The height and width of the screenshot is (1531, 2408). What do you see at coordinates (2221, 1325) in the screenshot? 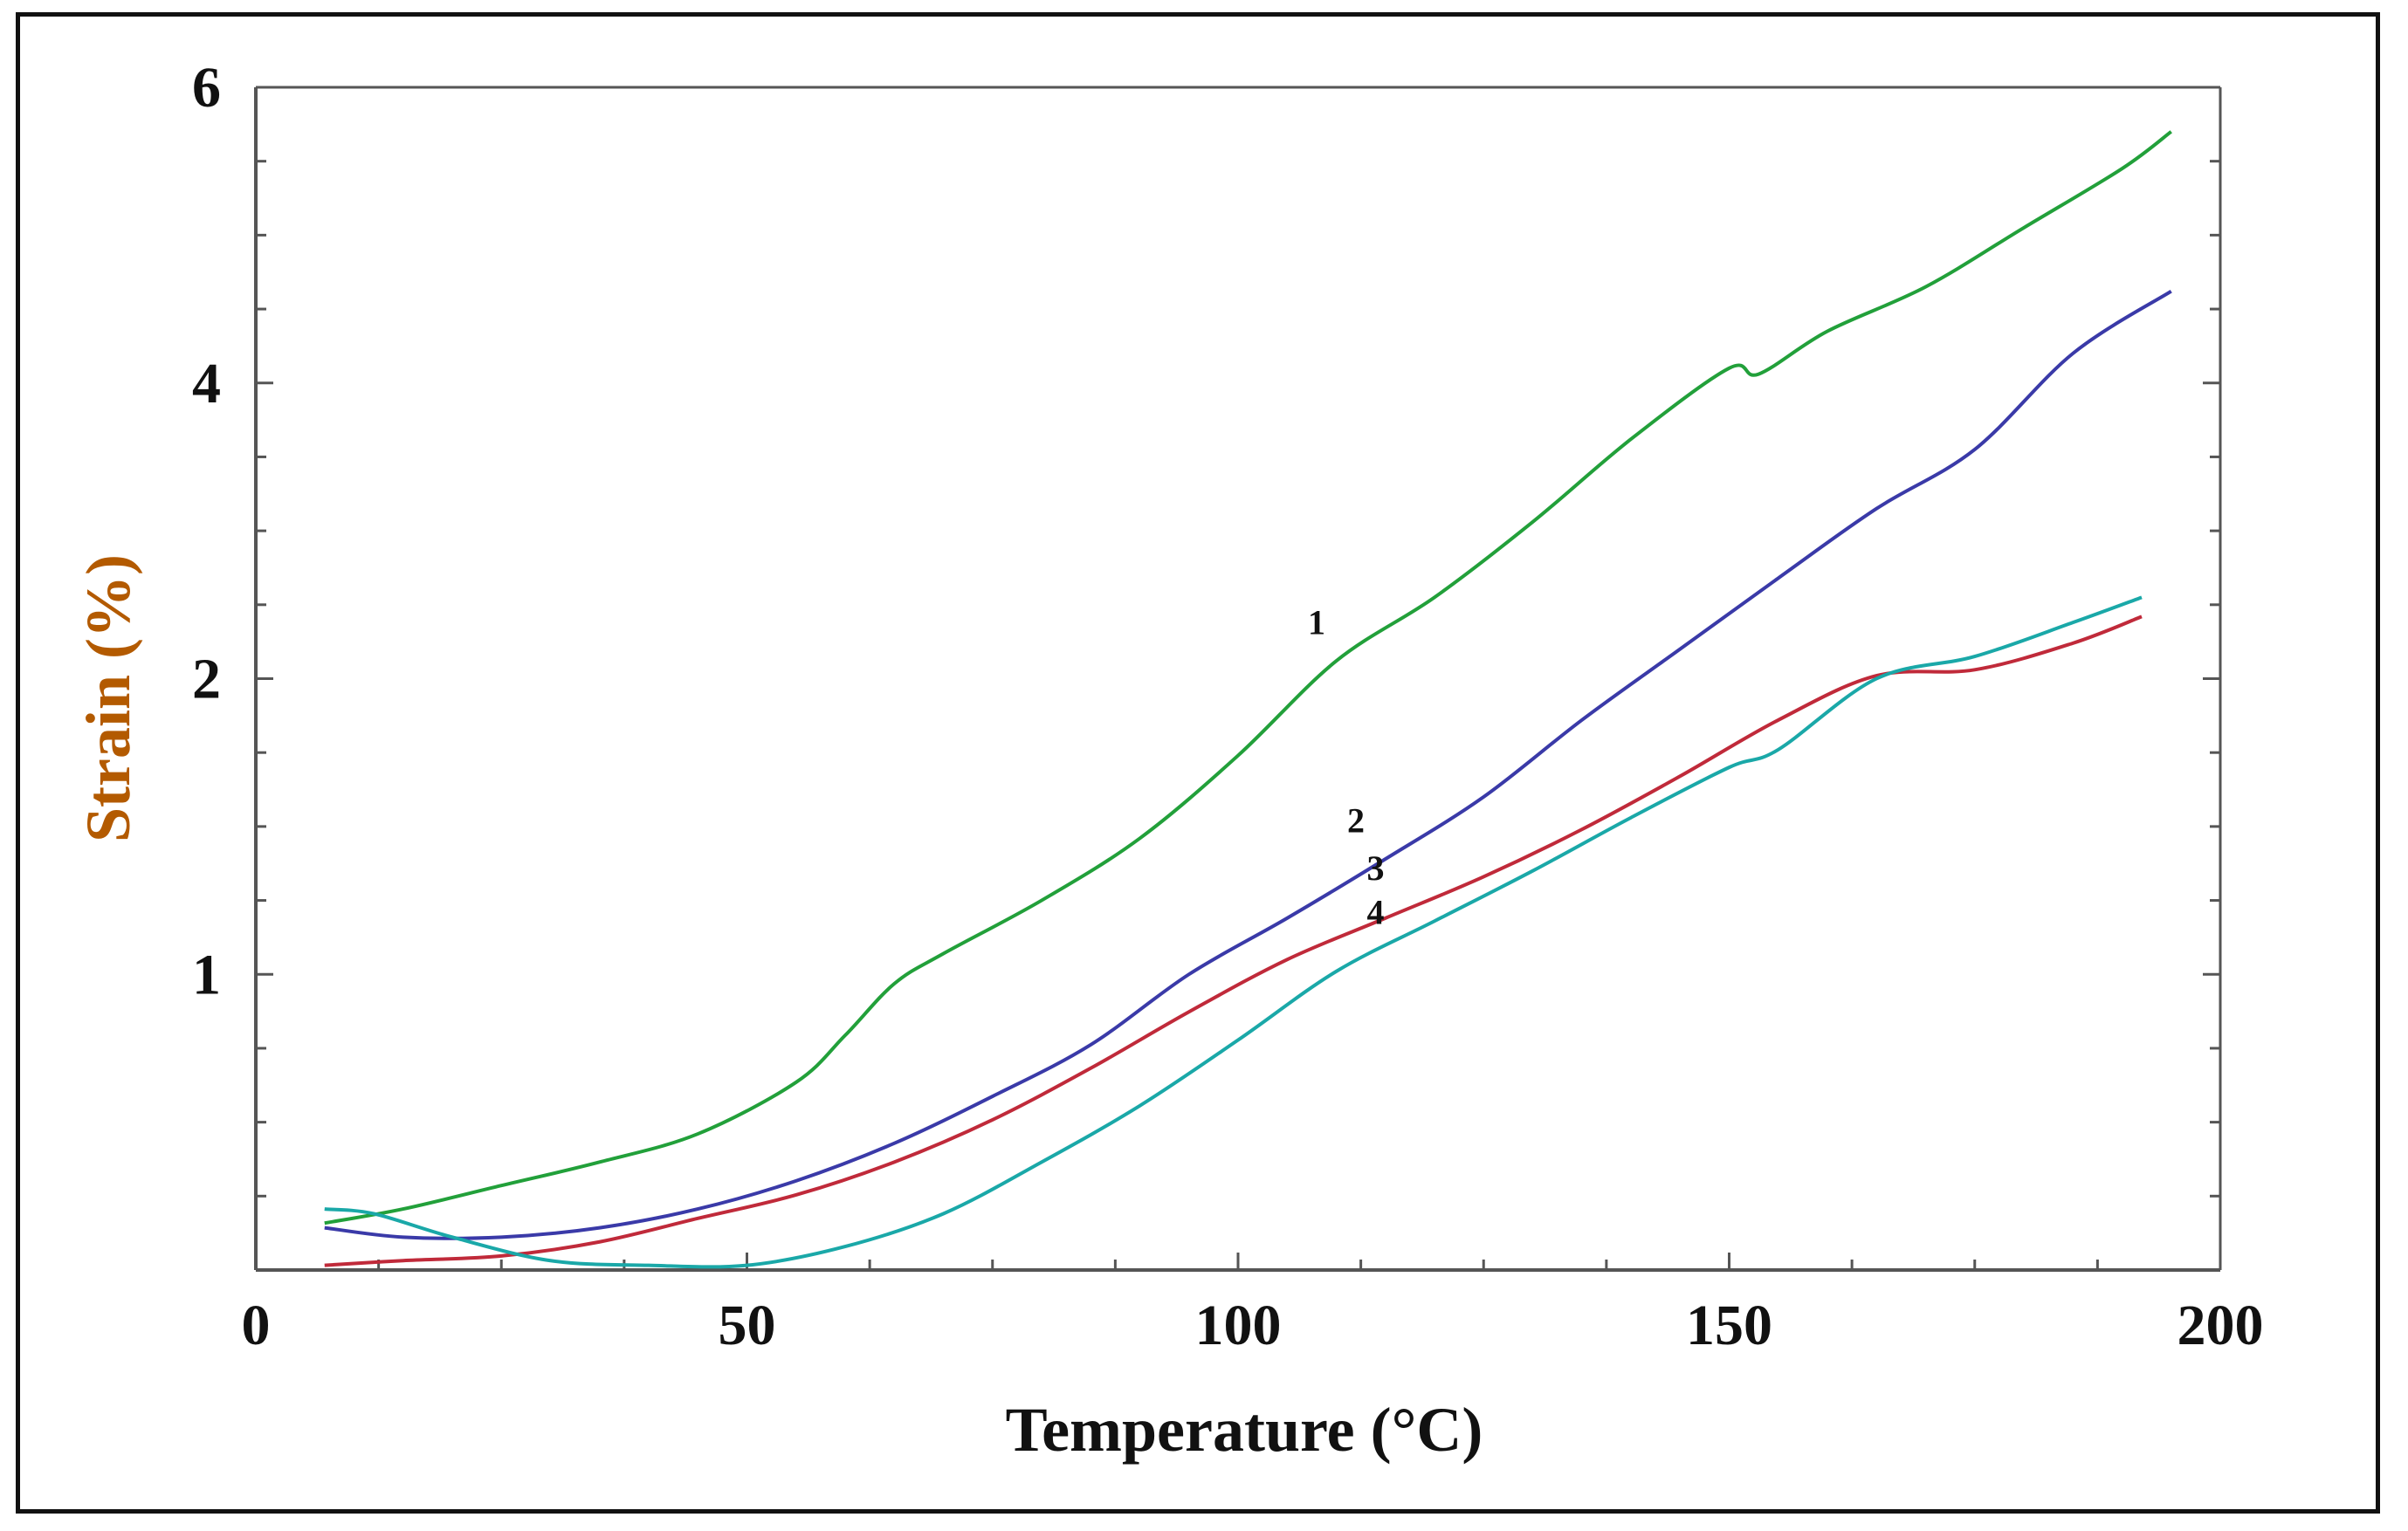
I see `x-tick-label: 200` at bounding box center [2221, 1325].